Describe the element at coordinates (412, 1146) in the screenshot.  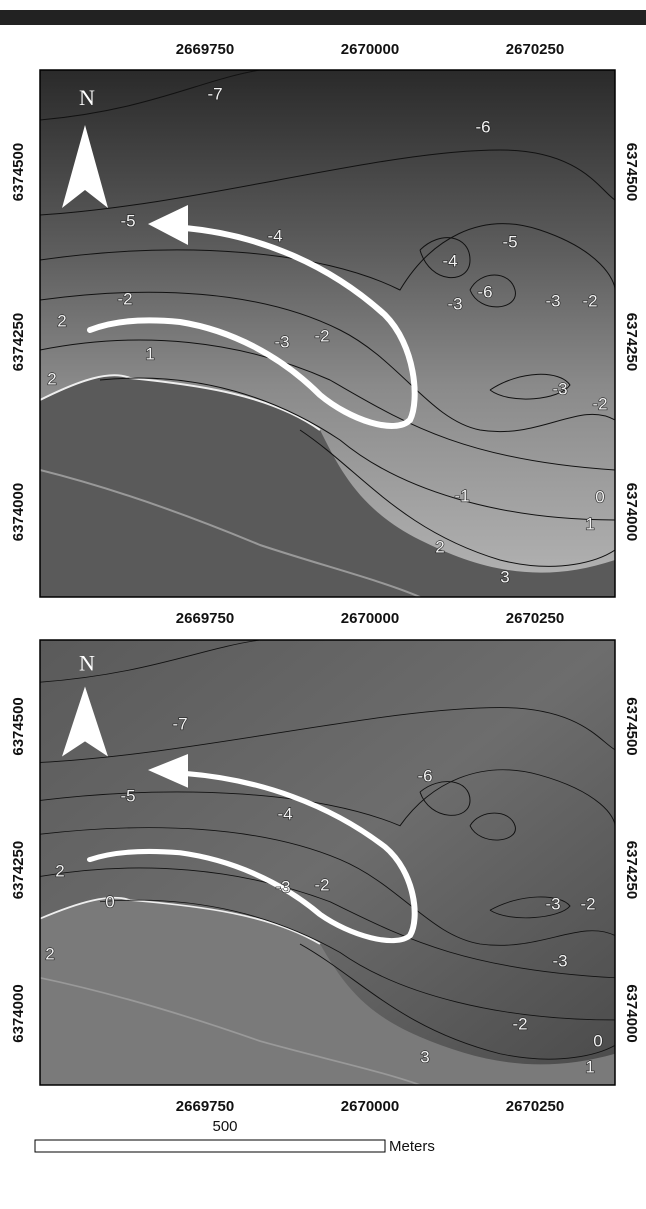
I see `scale-unit: Meters` at that location.